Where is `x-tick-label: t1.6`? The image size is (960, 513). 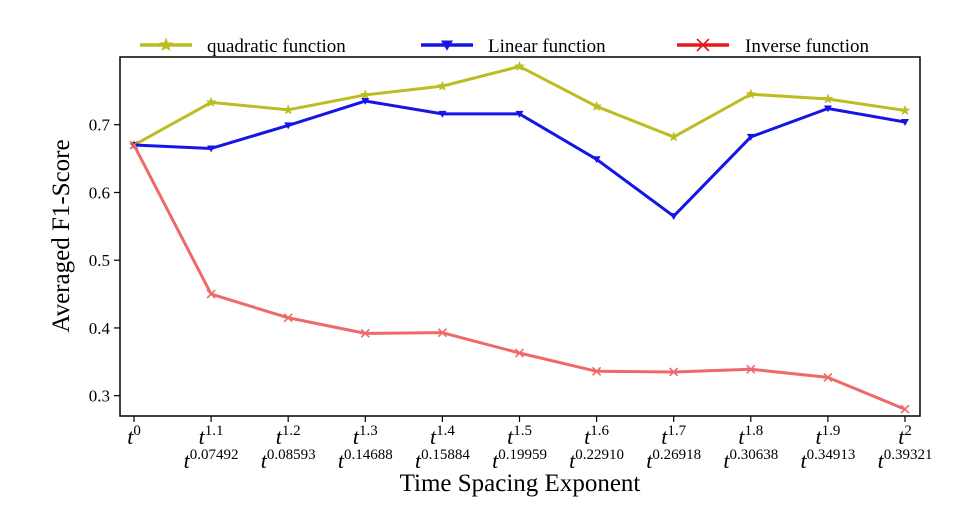 x-tick-label: t1.6 is located at coordinates (596, 436).